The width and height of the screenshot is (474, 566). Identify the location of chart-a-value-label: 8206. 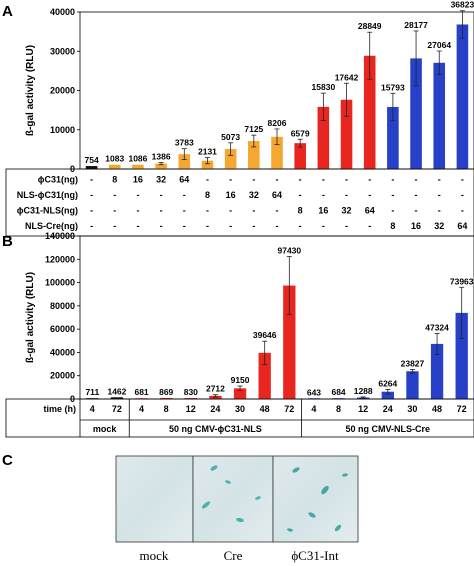
(277, 123).